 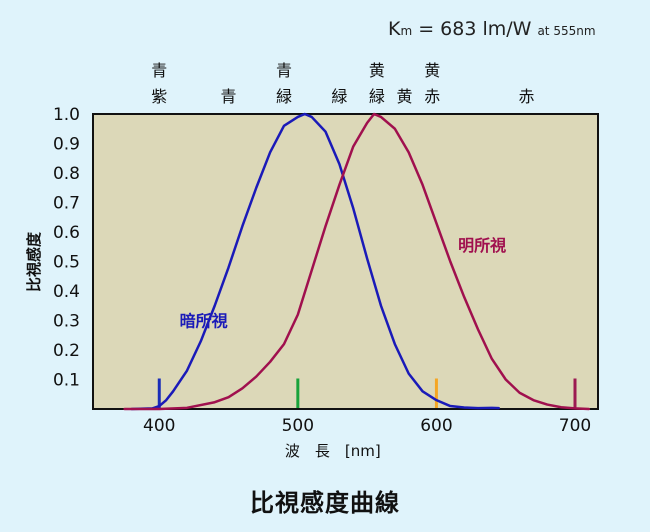 What do you see at coordinates (406, 31) in the screenshot?
I see `km-subscript: m` at bounding box center [406, 31].